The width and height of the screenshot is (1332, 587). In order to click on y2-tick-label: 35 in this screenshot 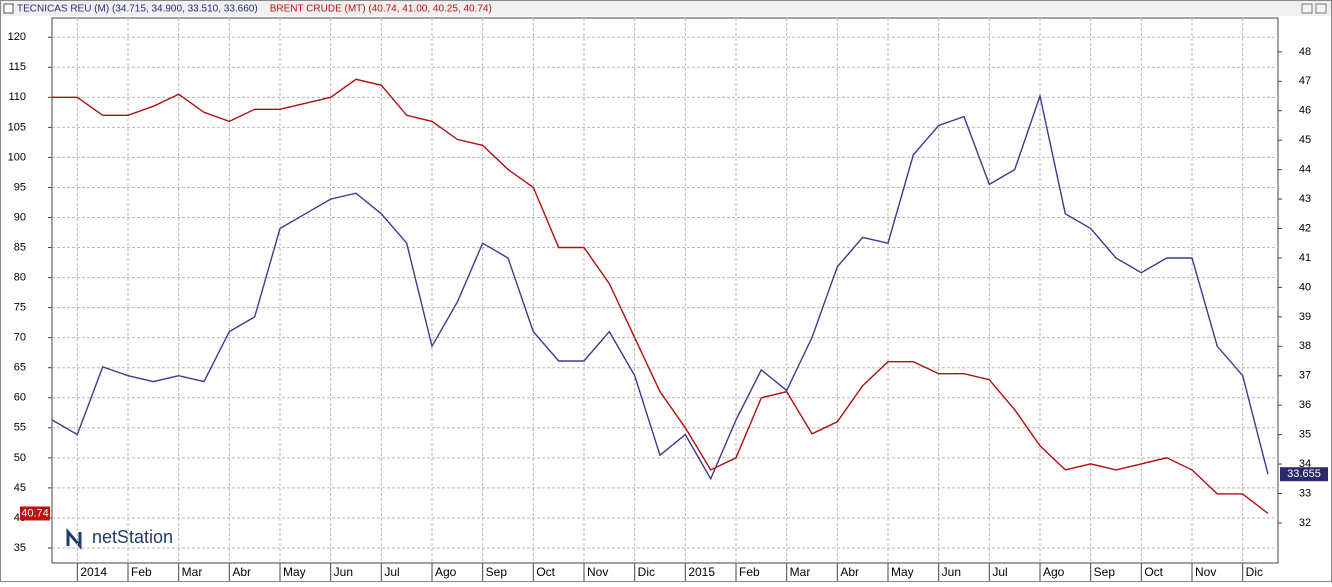, I will do `click(1305, 435)`.